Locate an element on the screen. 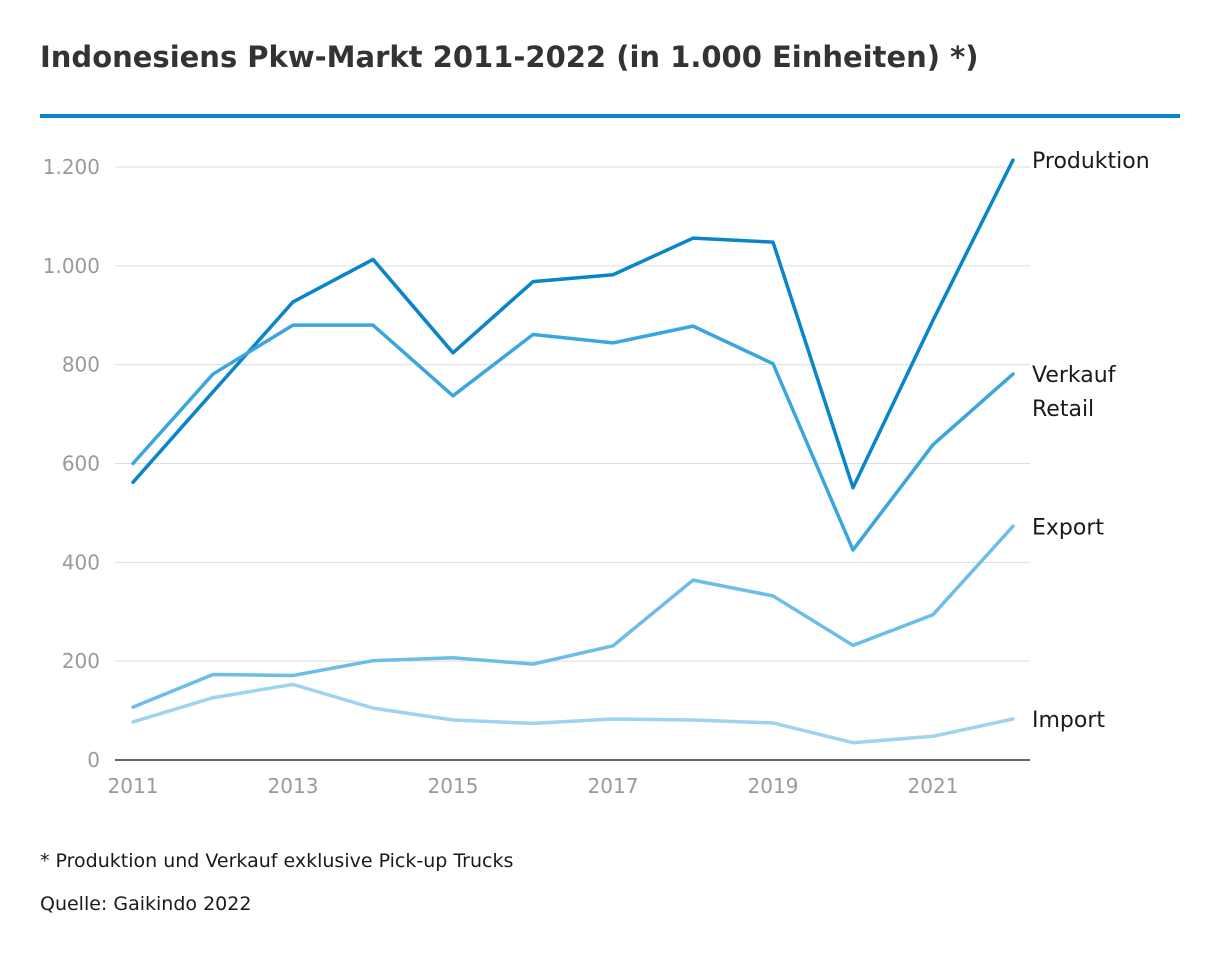  x-tick-label: 2011 is located at coordinates (133, 786).